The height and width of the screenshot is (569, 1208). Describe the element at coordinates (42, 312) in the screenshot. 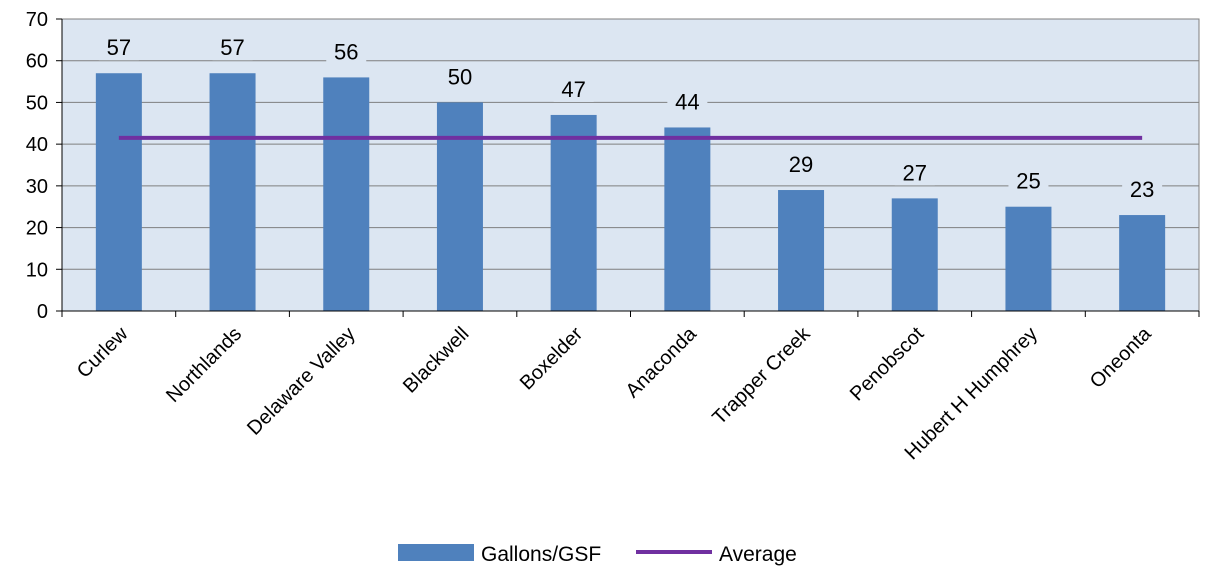

I see `y-tick-label: 0` at that location.